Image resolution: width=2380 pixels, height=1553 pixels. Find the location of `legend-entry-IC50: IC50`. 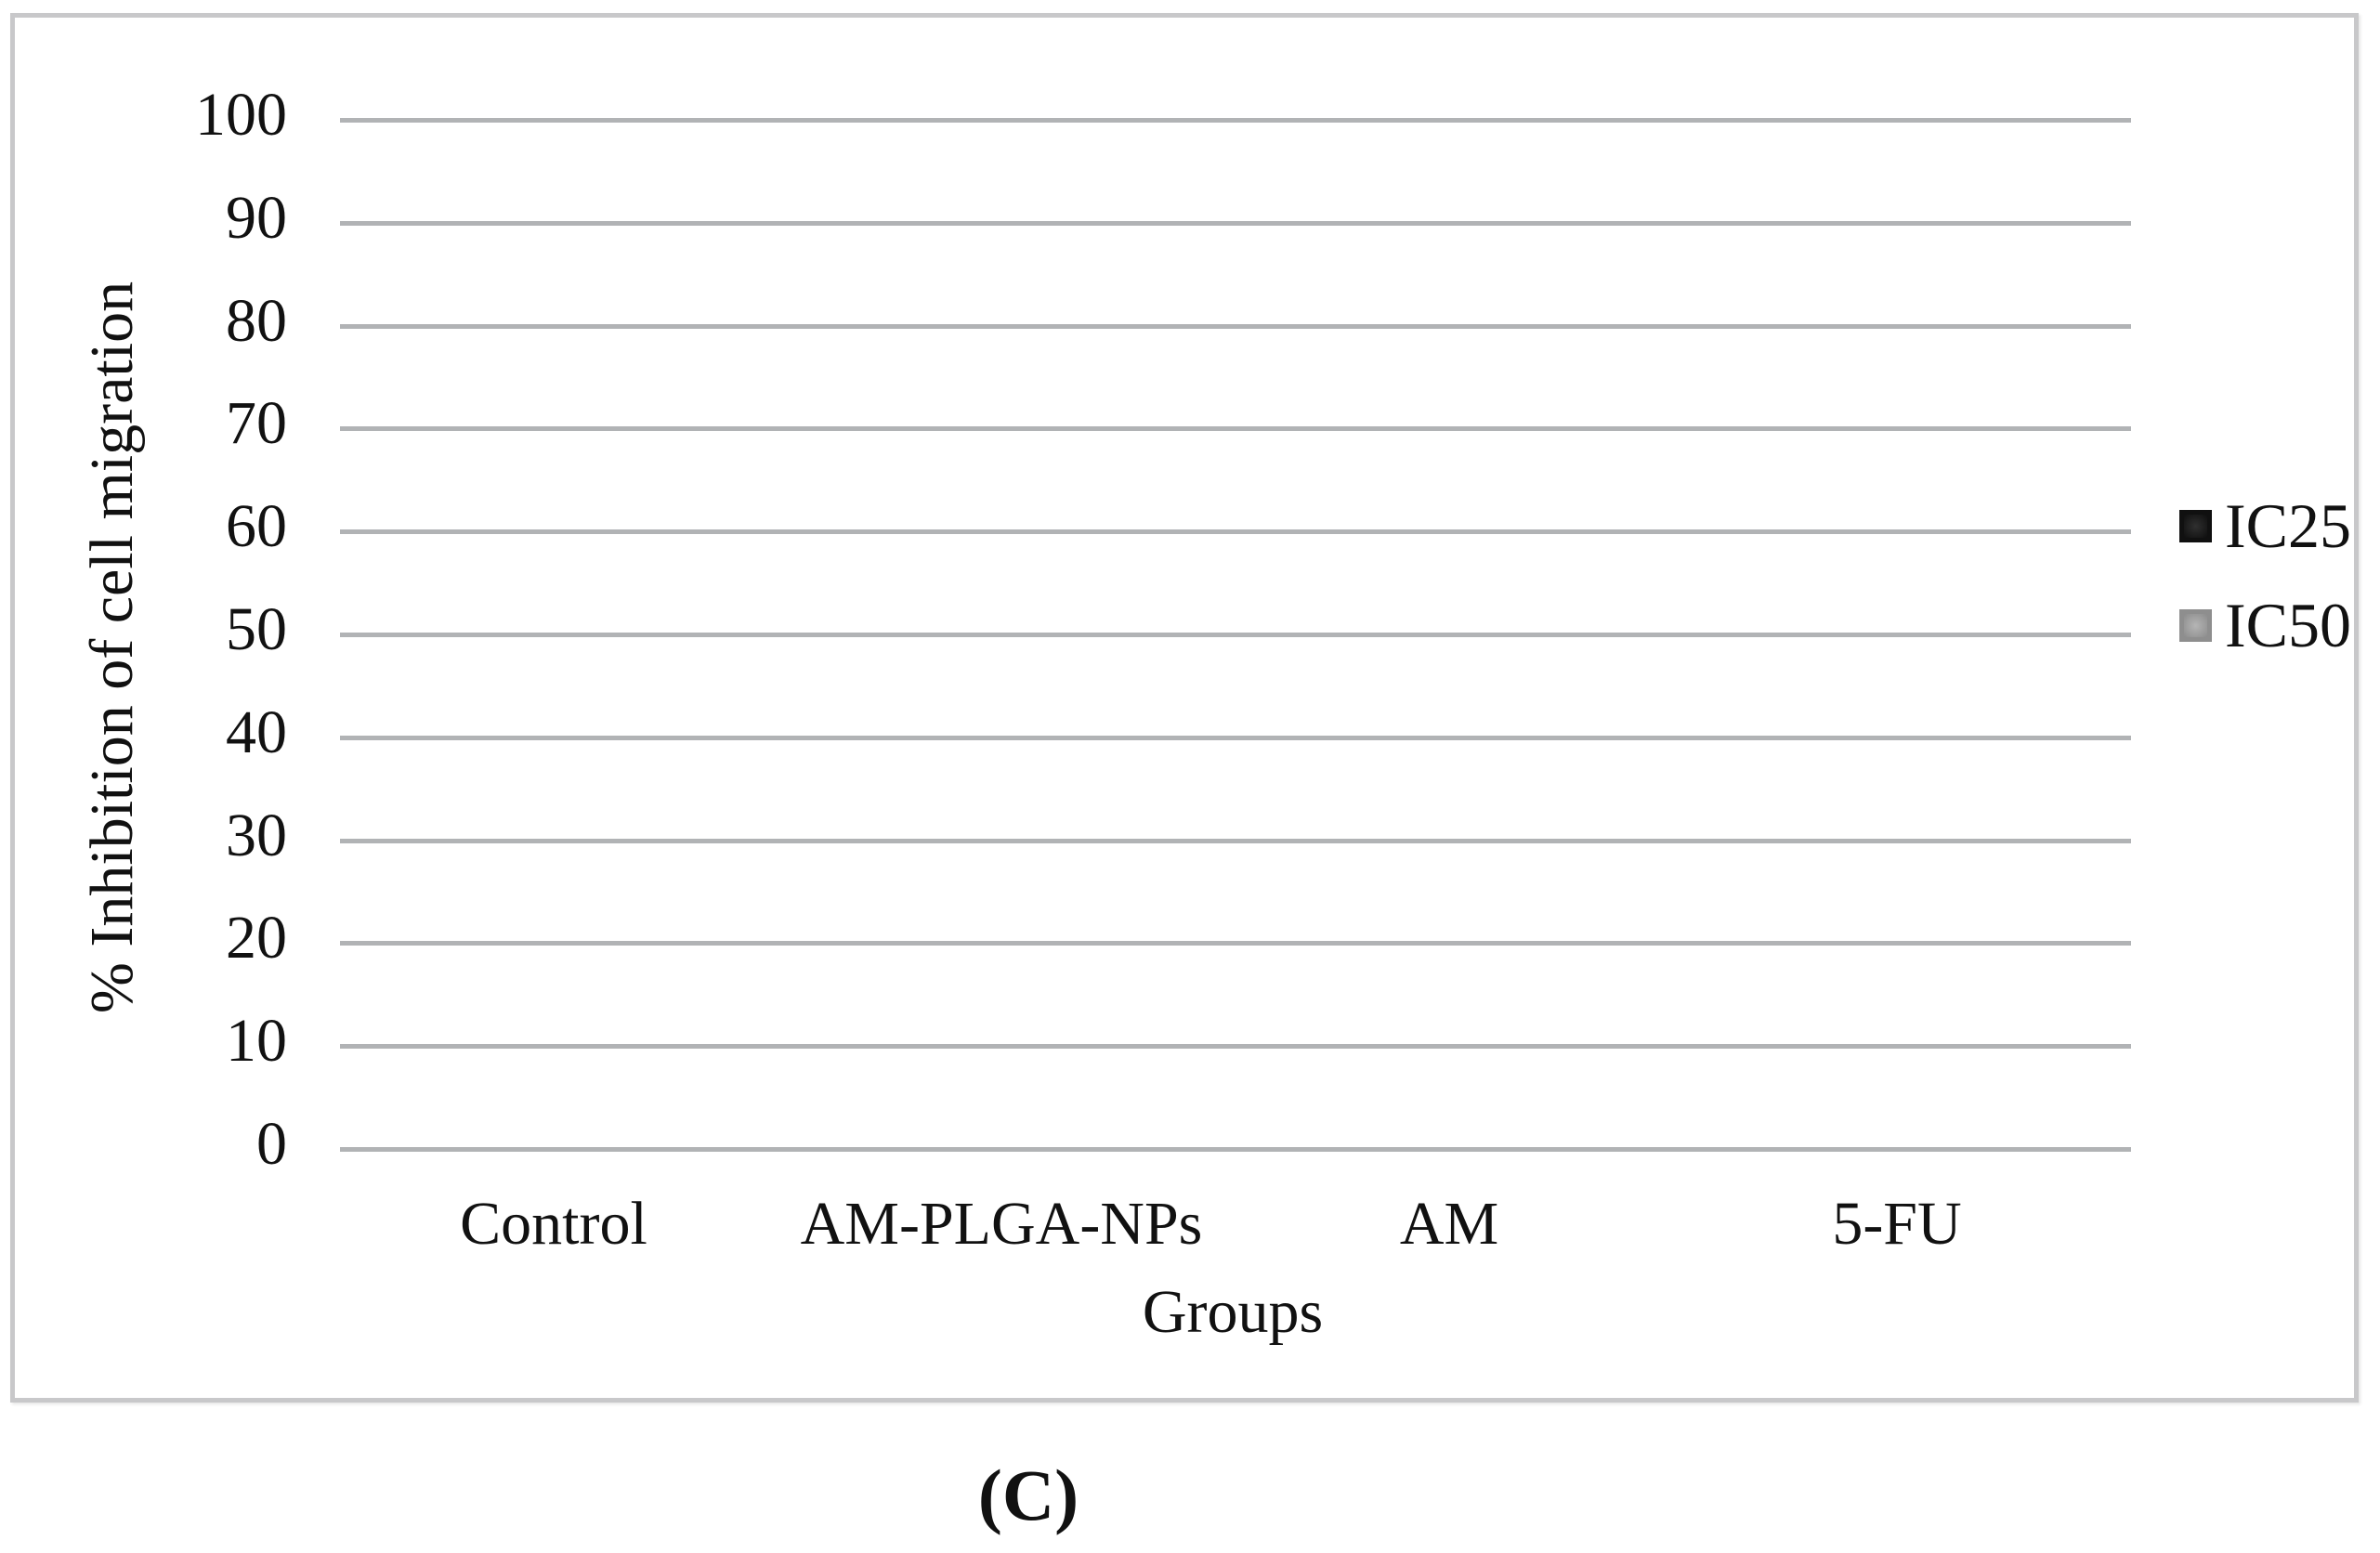

legend-entry-IC50: IC50 is located at coordinates (2265, 625).